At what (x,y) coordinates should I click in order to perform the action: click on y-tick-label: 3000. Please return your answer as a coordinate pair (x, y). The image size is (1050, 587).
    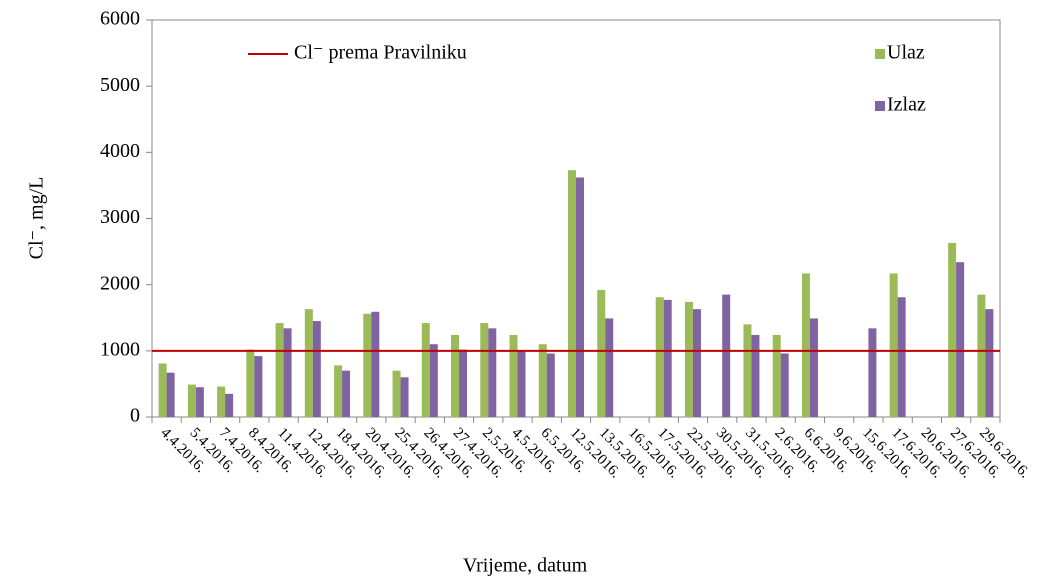
    Looking at the image, I should click on (120, 217).